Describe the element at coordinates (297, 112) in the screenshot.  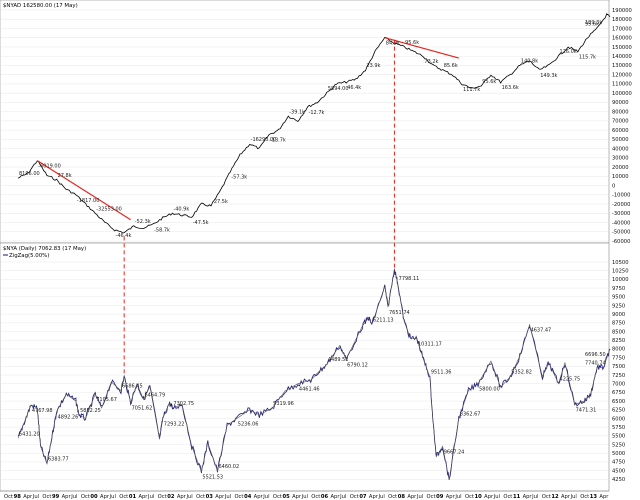
I see `top-annotation: -39.1k` at that location.